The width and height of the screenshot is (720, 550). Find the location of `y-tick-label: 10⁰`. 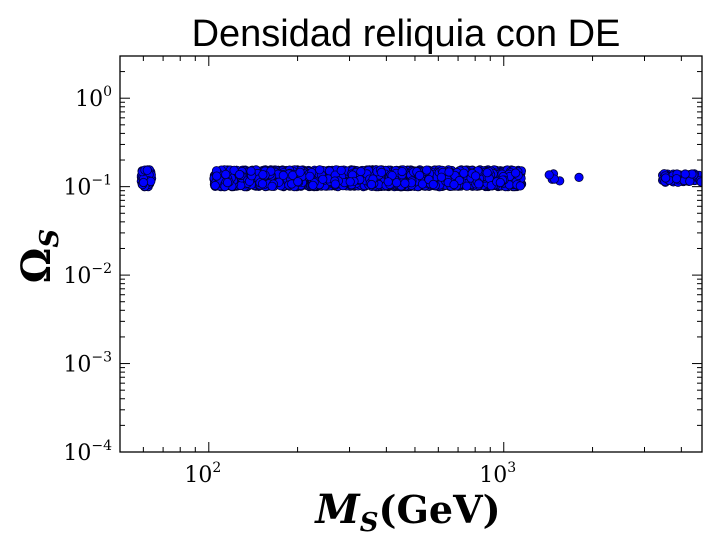

y-tick-label: 10⁰ is located at coordinates (93, 98).